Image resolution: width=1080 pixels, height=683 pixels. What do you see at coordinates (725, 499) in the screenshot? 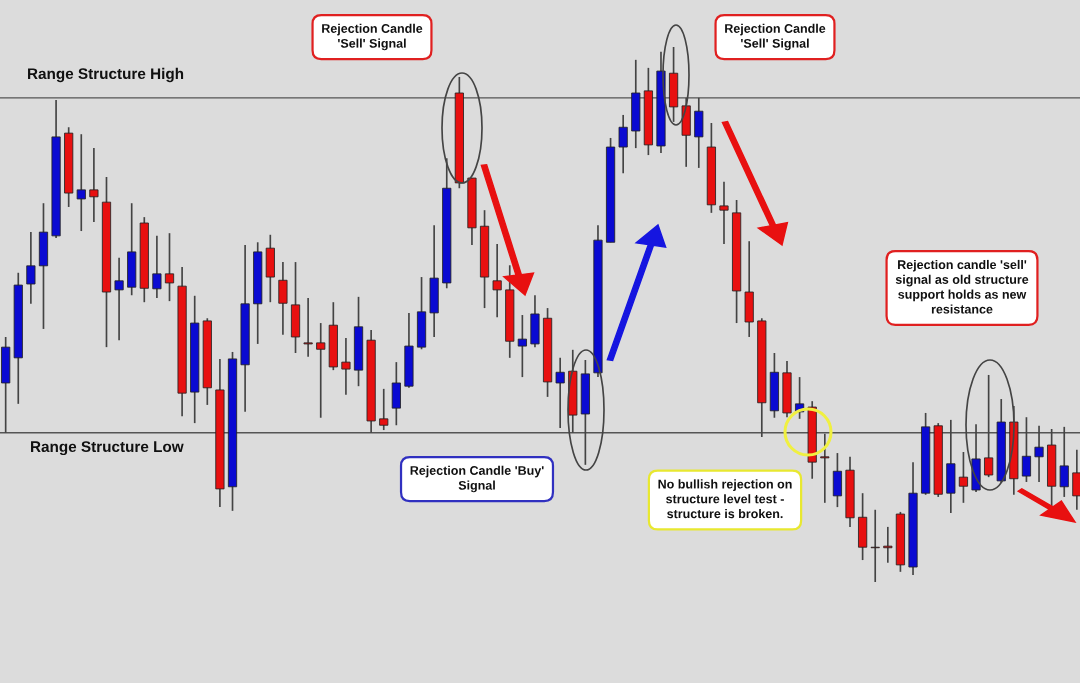
I see `annotation: No bullish rejection on structure level test - structure is broken.` at bounding box center [725, 499].